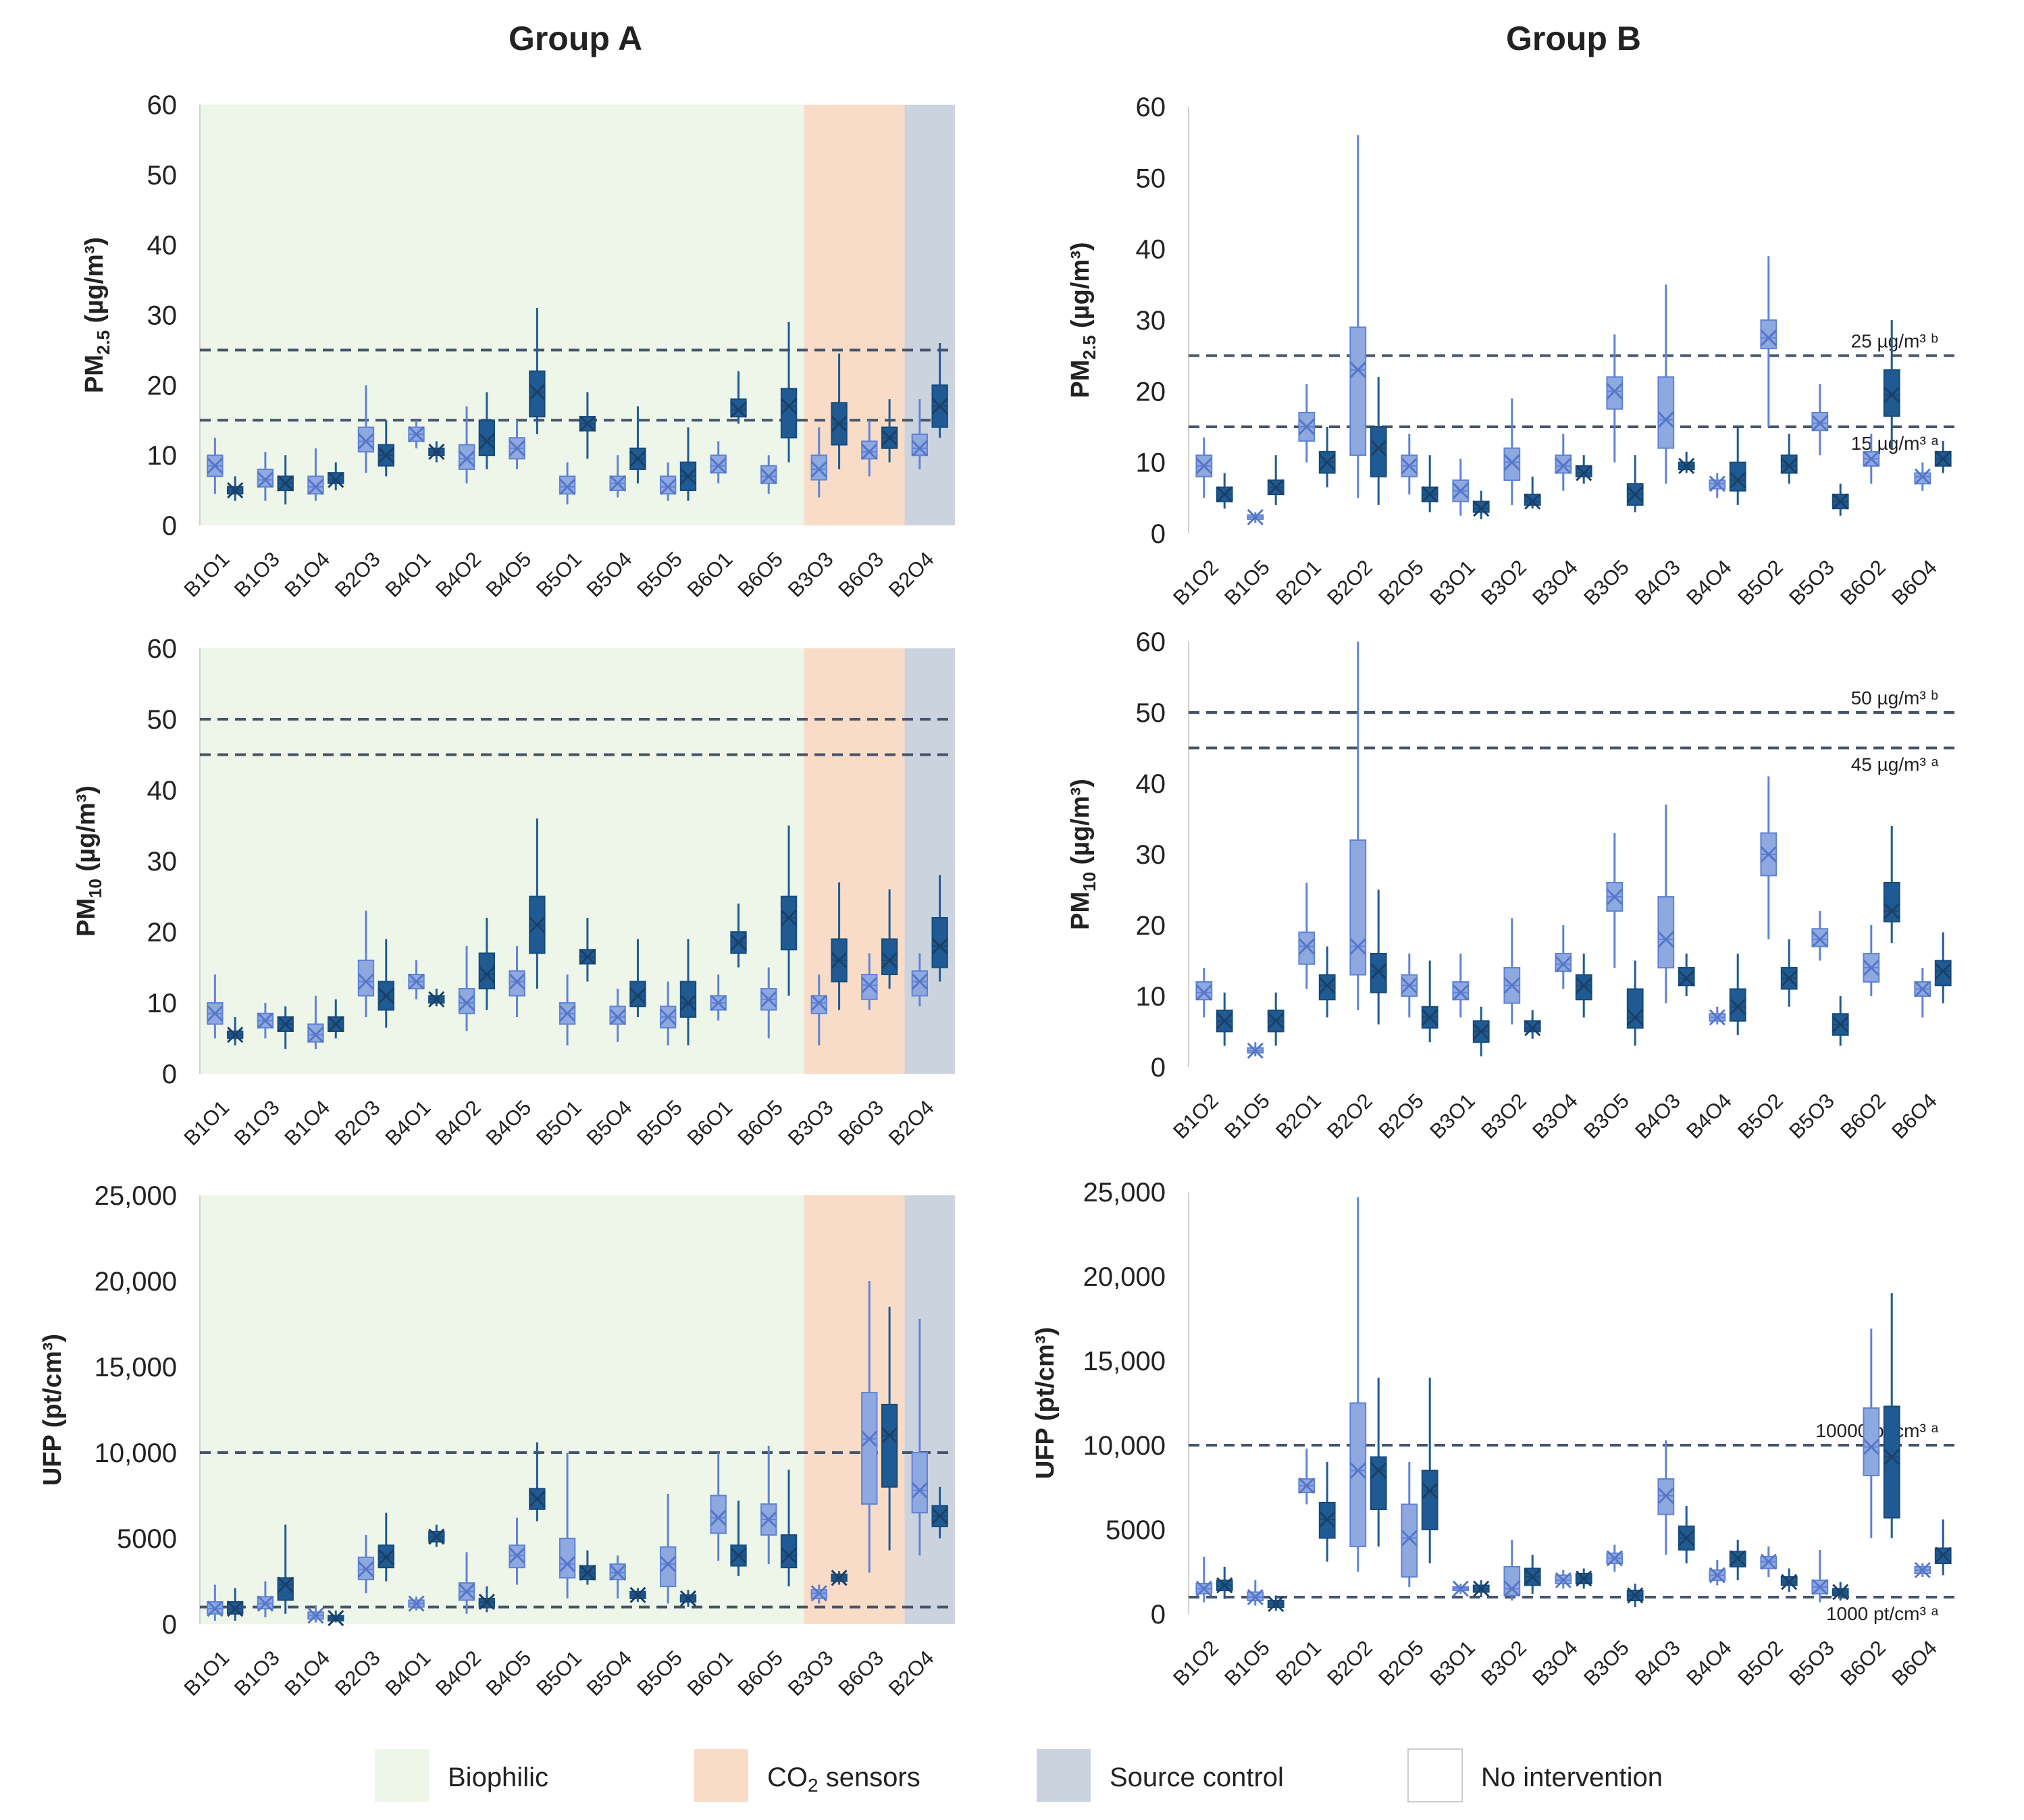 The height and width of the screenshot is (1820, 2024). What do you see at coordinates (1298, 583) in the screenshot?
I see `category-label: B2O1` at bounding box center [1298, 583].